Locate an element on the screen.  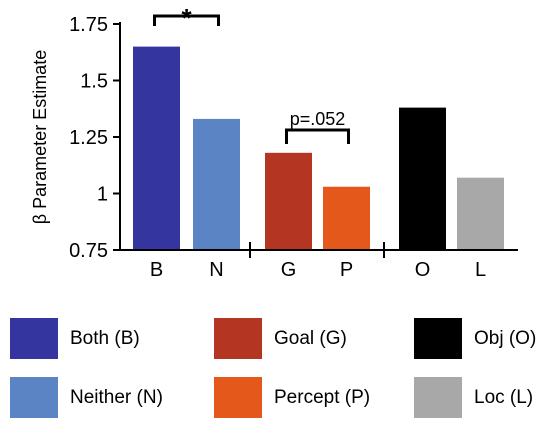
legend-item-percept: Percept (P) is located at coordinates (292, 397).